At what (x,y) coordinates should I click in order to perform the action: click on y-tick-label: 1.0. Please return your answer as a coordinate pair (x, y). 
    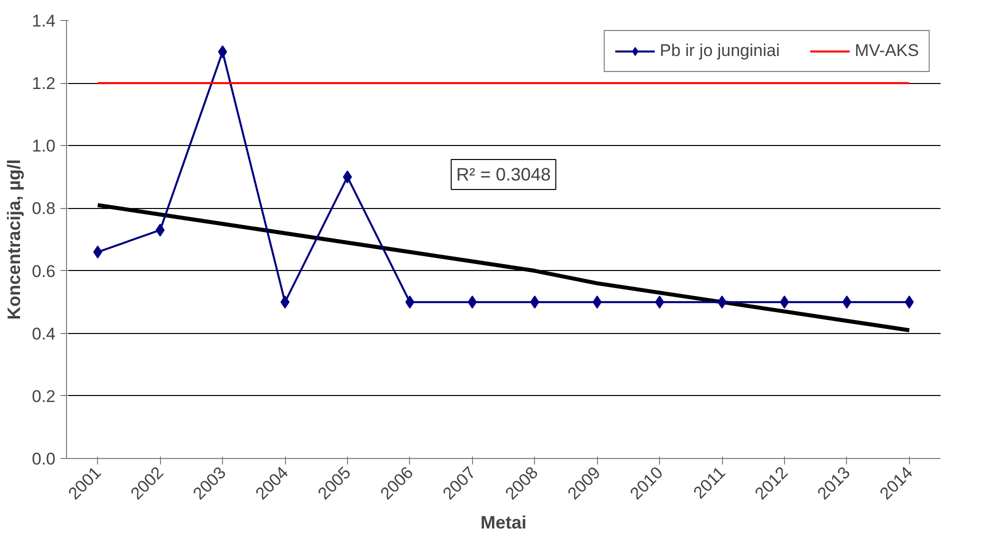
    Looking at the image, I should click on (44, 146).